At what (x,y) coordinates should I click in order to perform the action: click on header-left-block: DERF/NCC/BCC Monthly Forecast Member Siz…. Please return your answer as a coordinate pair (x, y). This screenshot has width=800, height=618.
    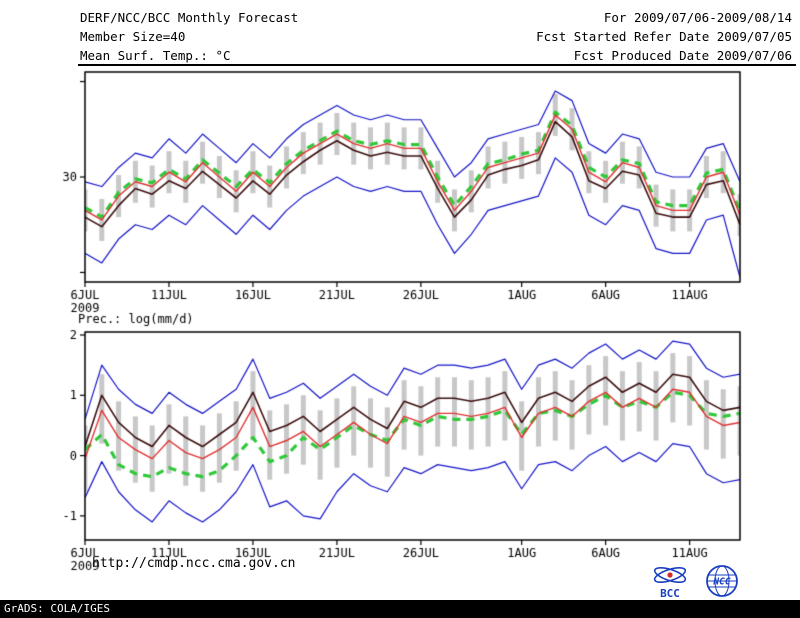
    Looking at the image, I should click on (189, 36).